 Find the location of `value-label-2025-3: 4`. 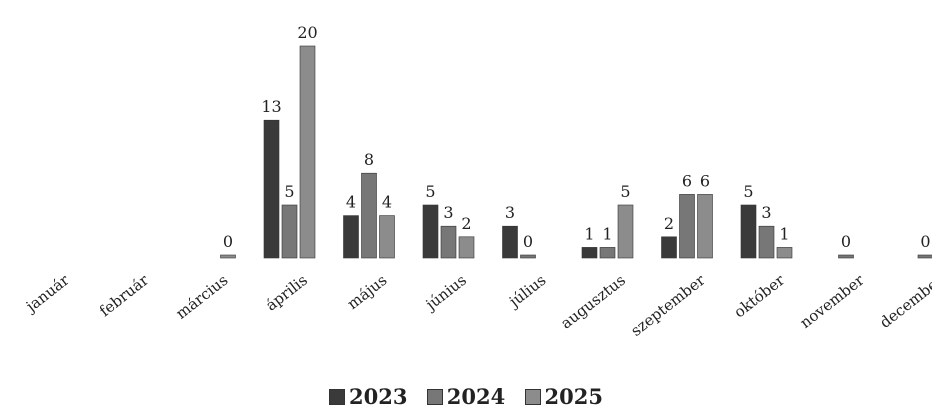

value-label-2025-3: 4 is located at coordinates (387, 202).